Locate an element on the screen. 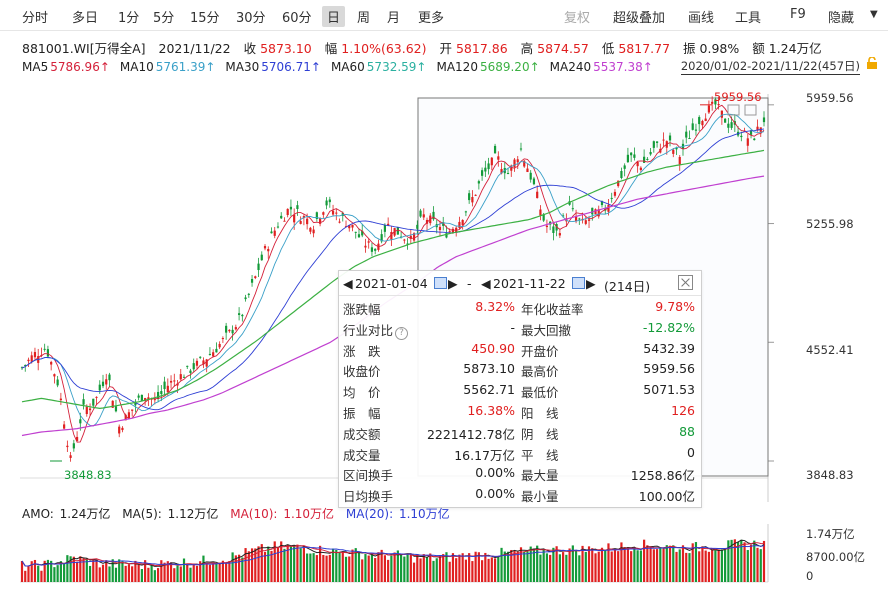  tools-button: 工具 is located at coordinates (748, 18).